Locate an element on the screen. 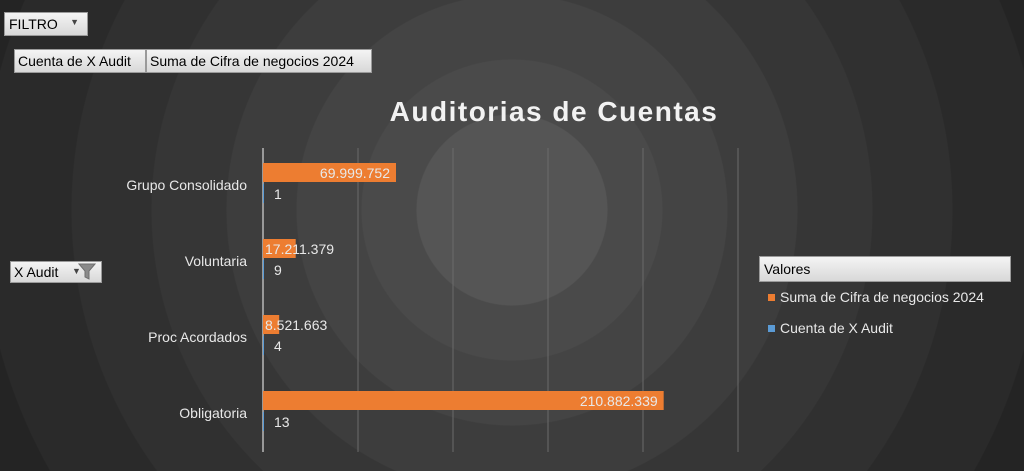  value-field-count-button: Cuenta de X Audit is located at coordinates (80, 61).